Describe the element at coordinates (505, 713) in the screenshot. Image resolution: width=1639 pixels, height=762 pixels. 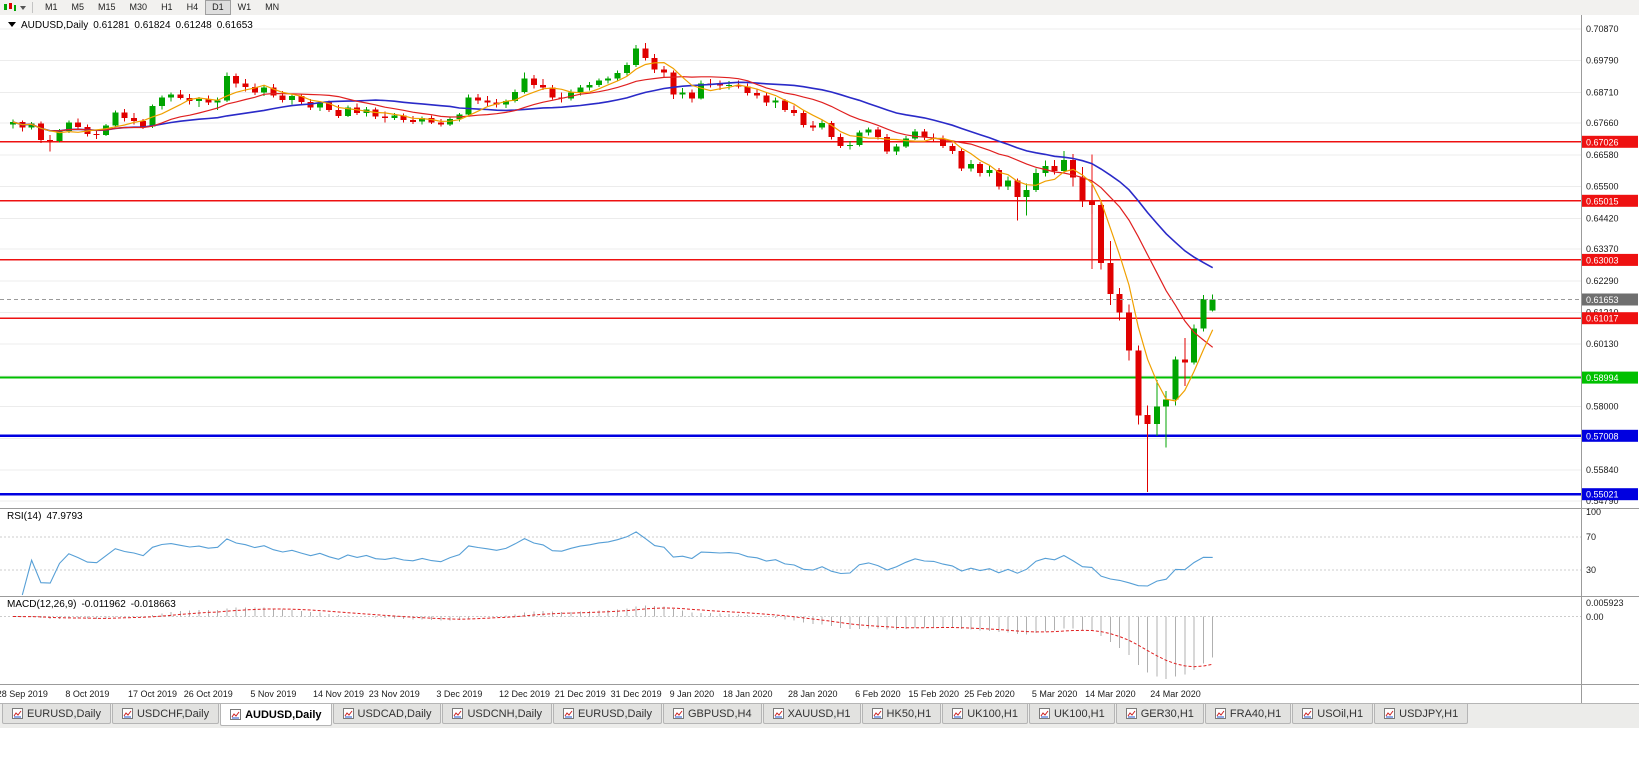
I see `chart-tab-label: USDCNH,Daily` at that location.